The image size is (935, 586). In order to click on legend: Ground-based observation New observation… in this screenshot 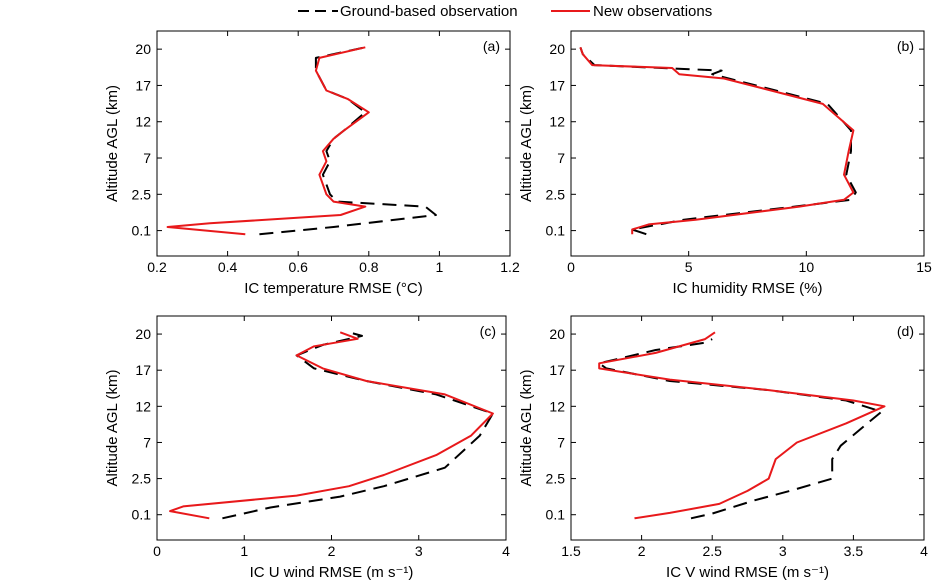, I will do `click(505, 11)`.